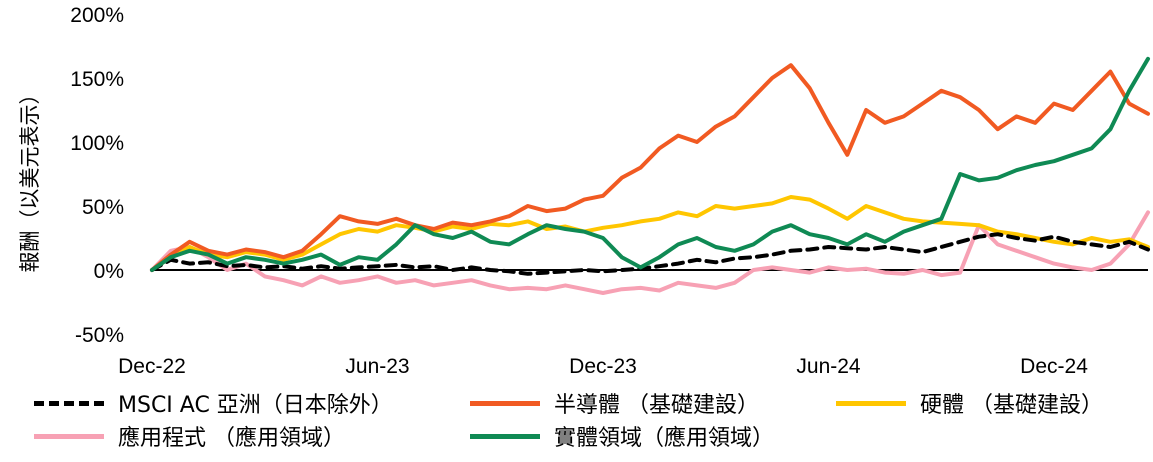 The height and width of the screenshot is (462, 1153). I want to click on y-tick-label: 100%, so click(97, 143).